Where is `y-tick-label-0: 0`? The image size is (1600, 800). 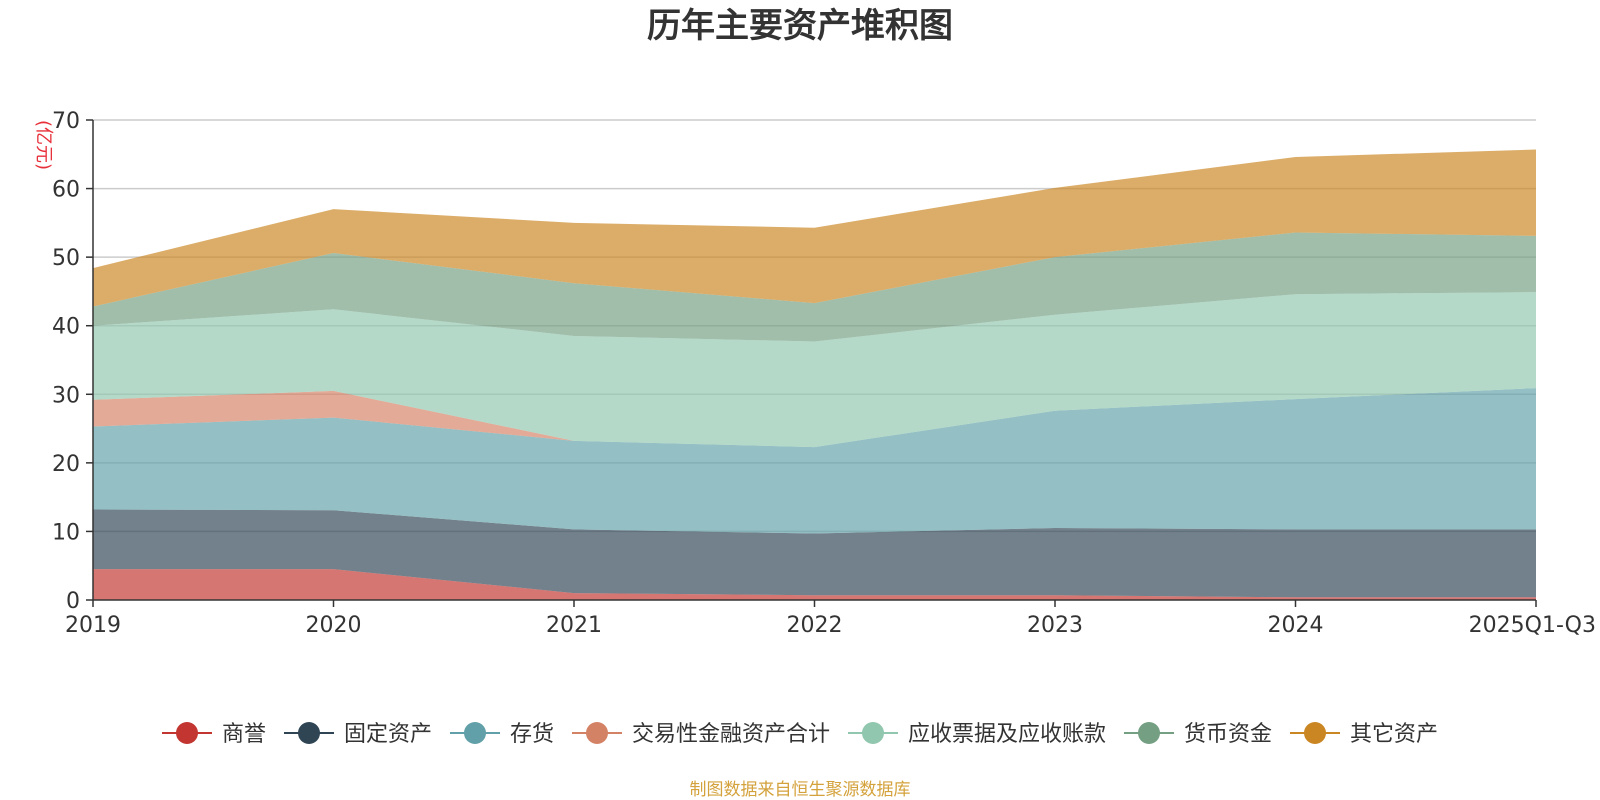
y-tick-label-0: 0 is located at coordinates (73, 601).